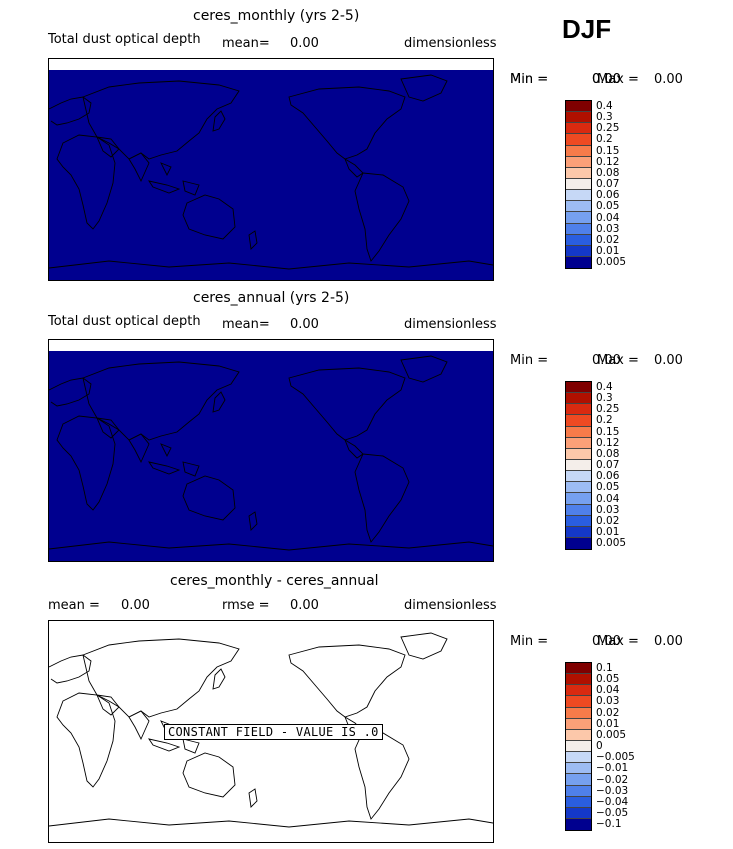  Describe the element at coordinates (668, 79) in the screenshot. I see `panel1-max-value: 0.00` at that location.